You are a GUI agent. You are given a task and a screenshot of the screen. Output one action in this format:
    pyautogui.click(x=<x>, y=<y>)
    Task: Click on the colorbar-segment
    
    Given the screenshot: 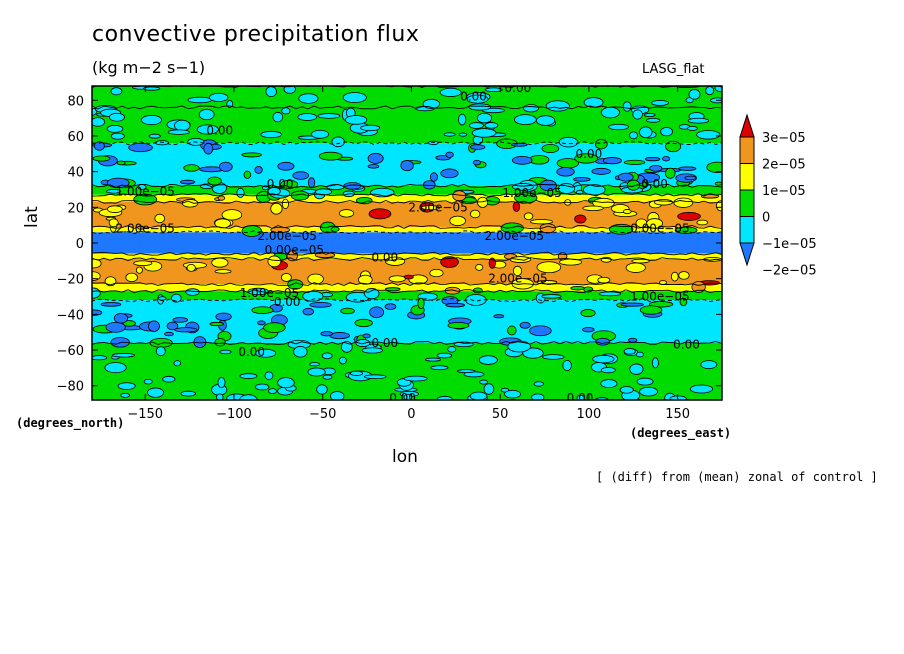 What is the action you would take?
    pyautogui.click(x=747, y=177)
    